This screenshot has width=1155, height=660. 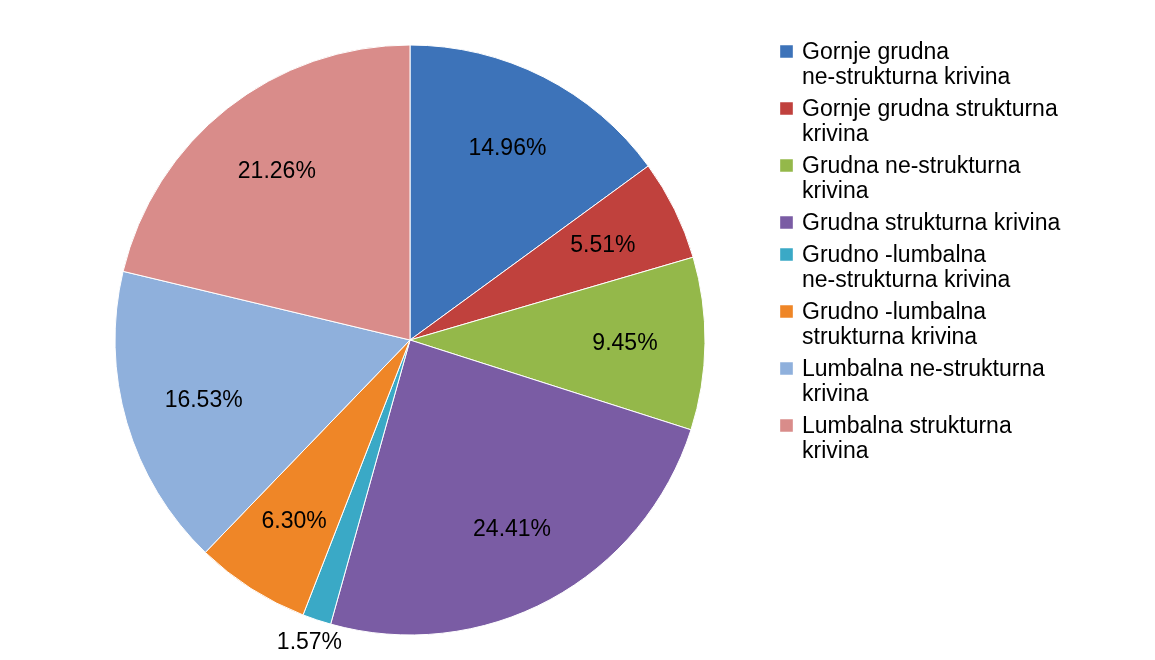 What do you see at coordinates (276, 170) in the screenshot?
I see `data-label: 21.26%` at bounding box center [276, 170].